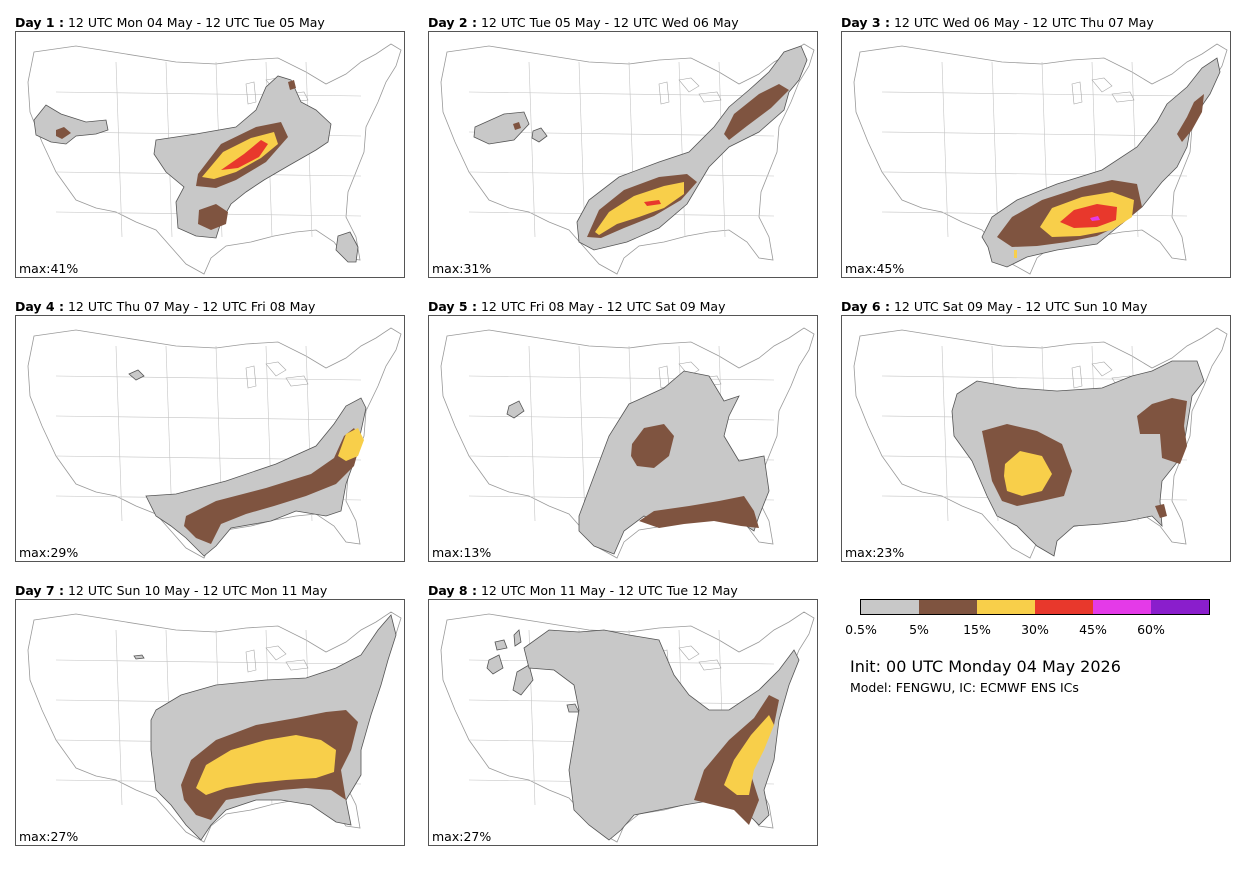  I want to click on period-label: 12 UTC Mon 04 May - 12 UTC Tue 05 May, so click(196, 22).